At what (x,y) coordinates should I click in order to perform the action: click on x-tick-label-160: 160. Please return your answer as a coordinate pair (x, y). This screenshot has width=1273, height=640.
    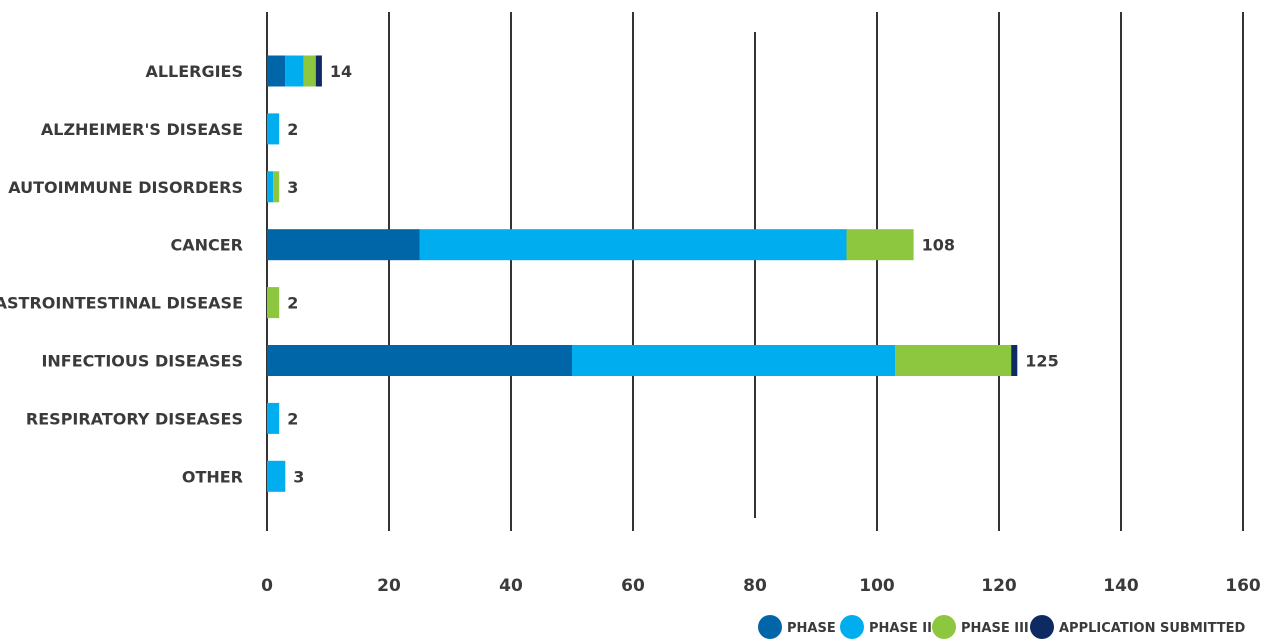
    Looking at the image, I should click on (1243, 586).